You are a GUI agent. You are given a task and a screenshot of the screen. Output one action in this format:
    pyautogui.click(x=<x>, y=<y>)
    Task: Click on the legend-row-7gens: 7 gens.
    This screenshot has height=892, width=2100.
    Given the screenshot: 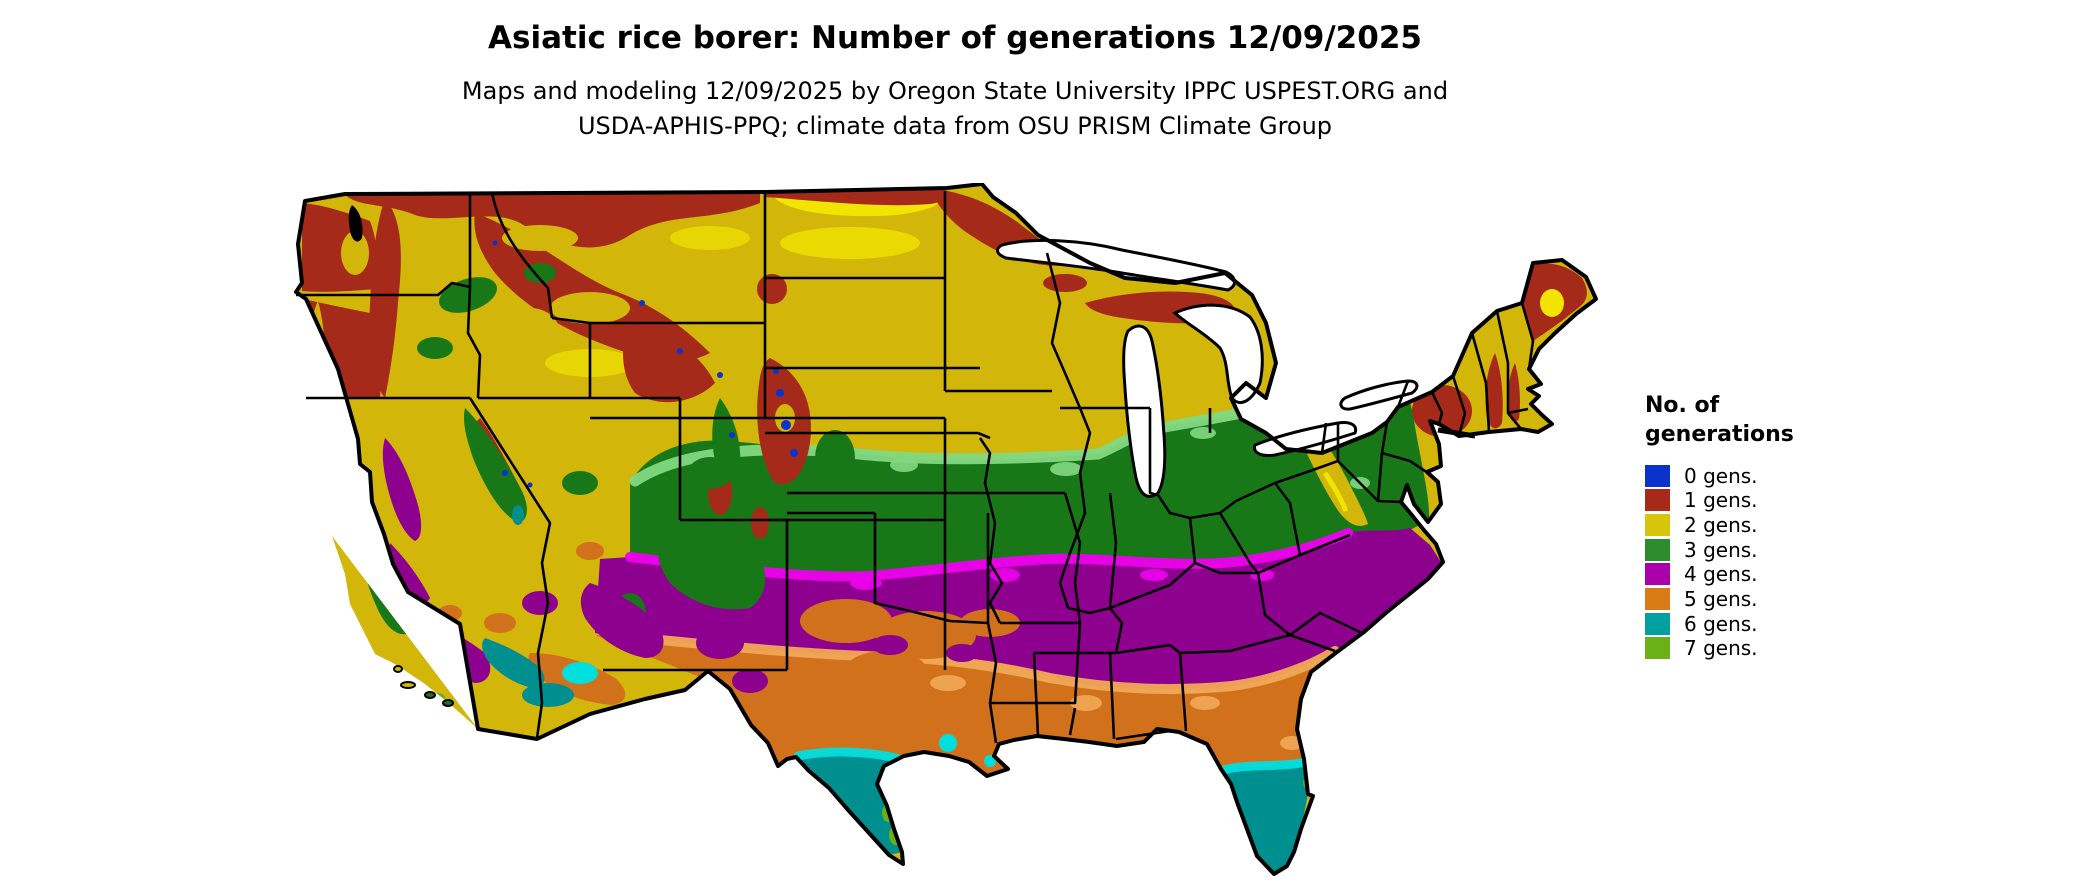 What is the action you would take?
    pyautogui.click(x=1755, y=648)
    